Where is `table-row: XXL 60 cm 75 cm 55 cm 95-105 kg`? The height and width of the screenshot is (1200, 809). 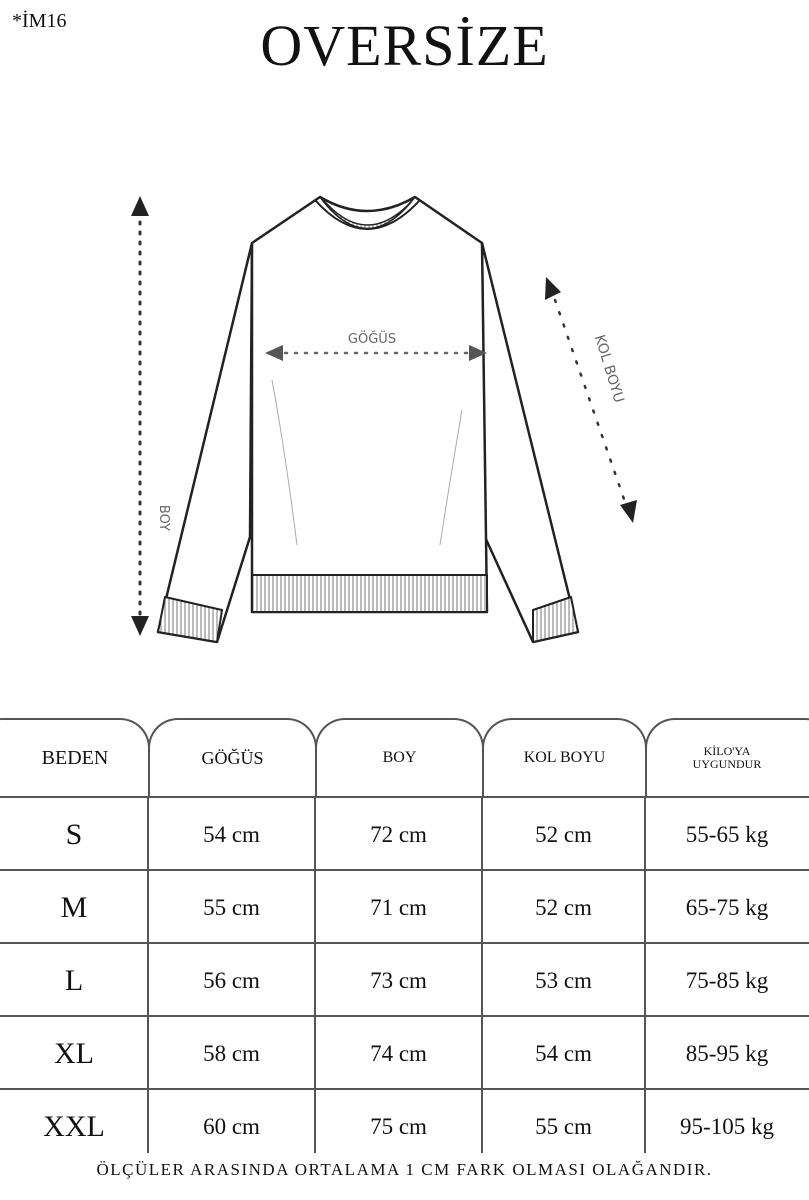 table-row: XXL 60 cm 75 cm 55 cm 95-105 kg is located at coordinates (404, 1125).